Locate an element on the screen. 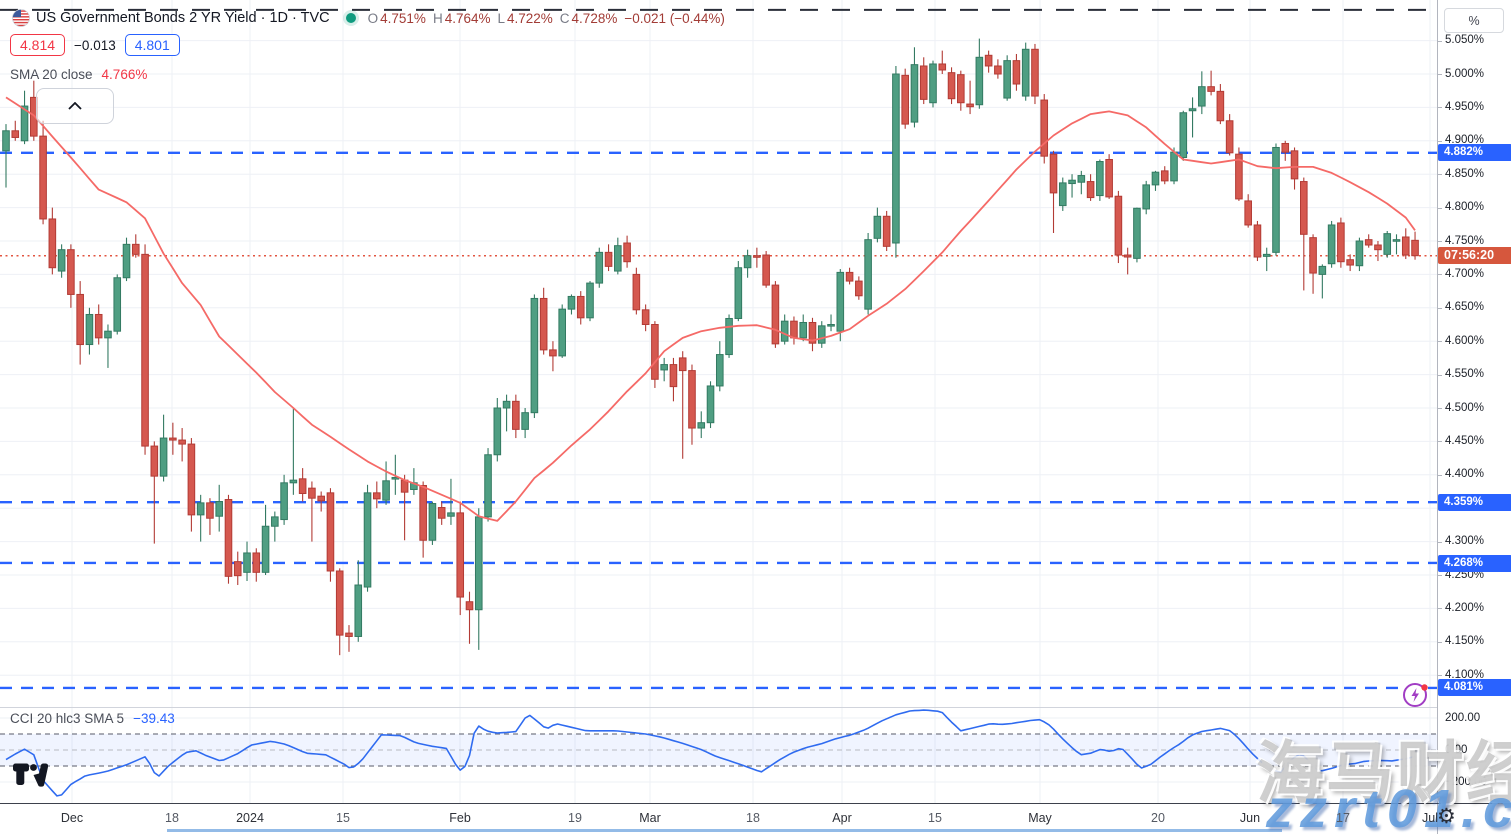 The image size is (1511, 834). time-axis-label: May is located at coordinates (1040, 818).